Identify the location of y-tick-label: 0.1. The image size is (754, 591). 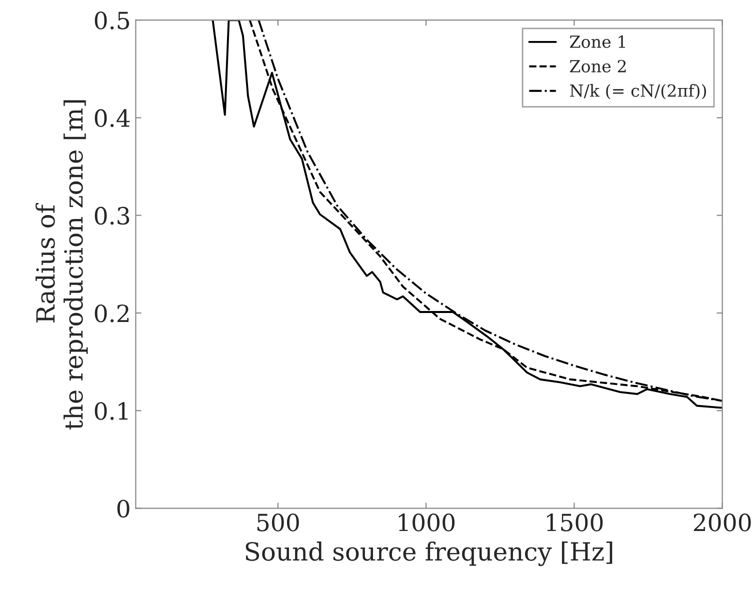
(111, 411).